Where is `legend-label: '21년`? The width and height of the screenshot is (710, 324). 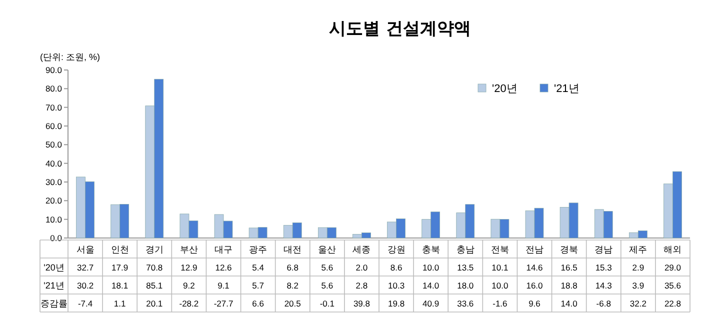
legend-label: '21년 is located at coordinates (567, 89).